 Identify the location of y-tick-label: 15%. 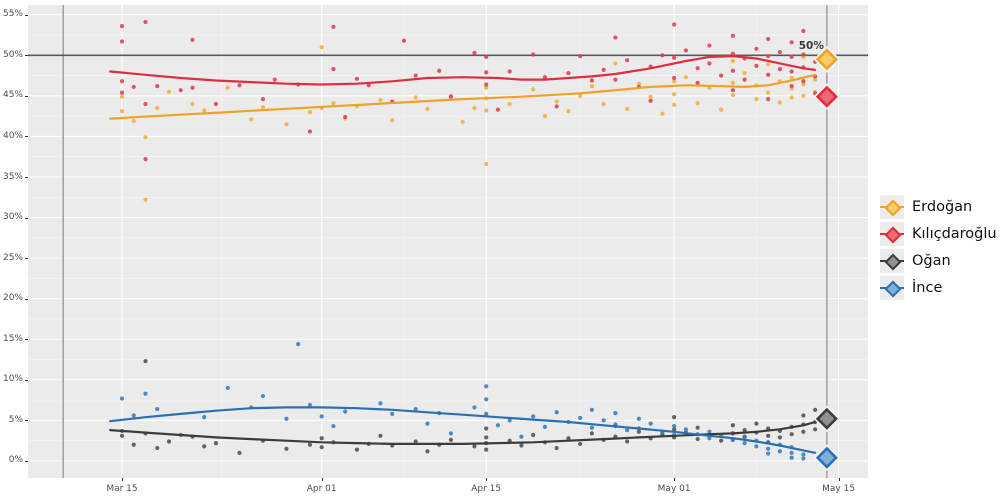
(12, 338).